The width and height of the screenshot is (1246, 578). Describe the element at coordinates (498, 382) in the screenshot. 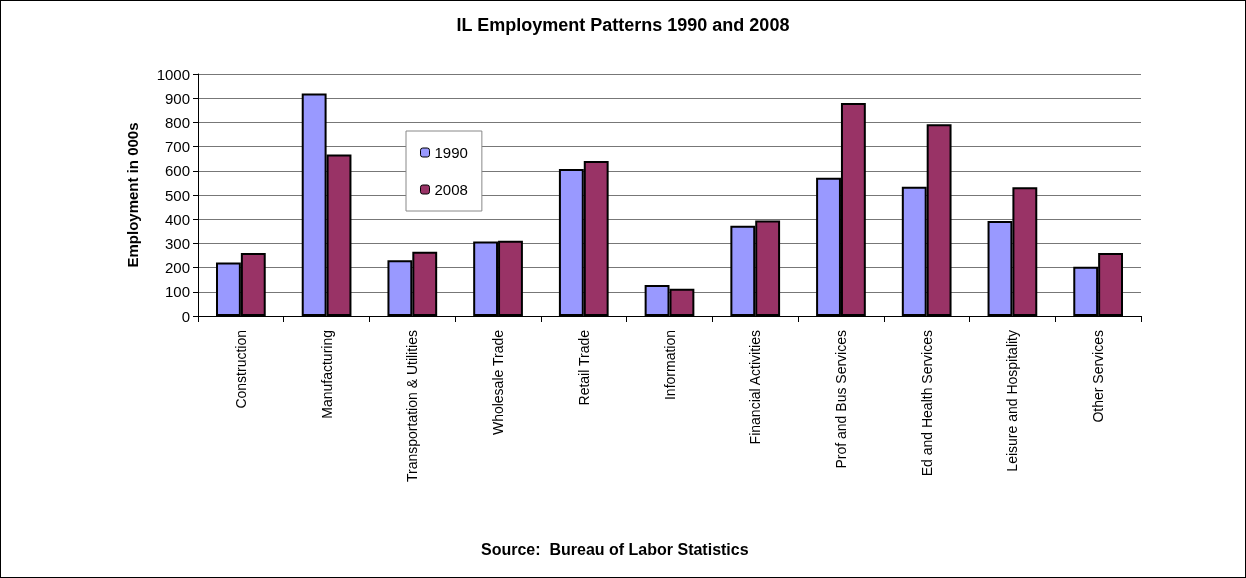

I see `x-tick-label: Wholesale Trade` at that location.